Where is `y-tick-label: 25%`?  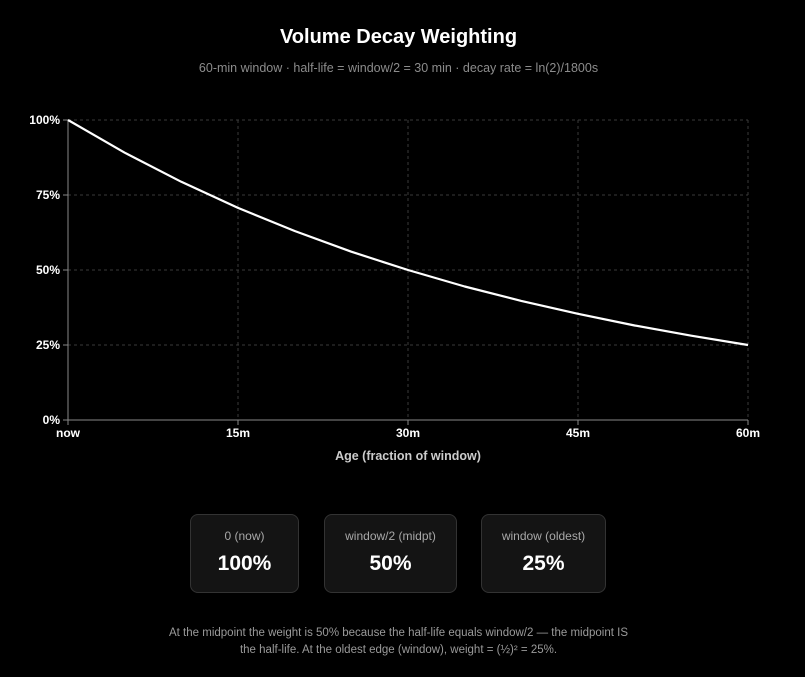
y-tick-label: 25% is located at coordinates (48, 345).